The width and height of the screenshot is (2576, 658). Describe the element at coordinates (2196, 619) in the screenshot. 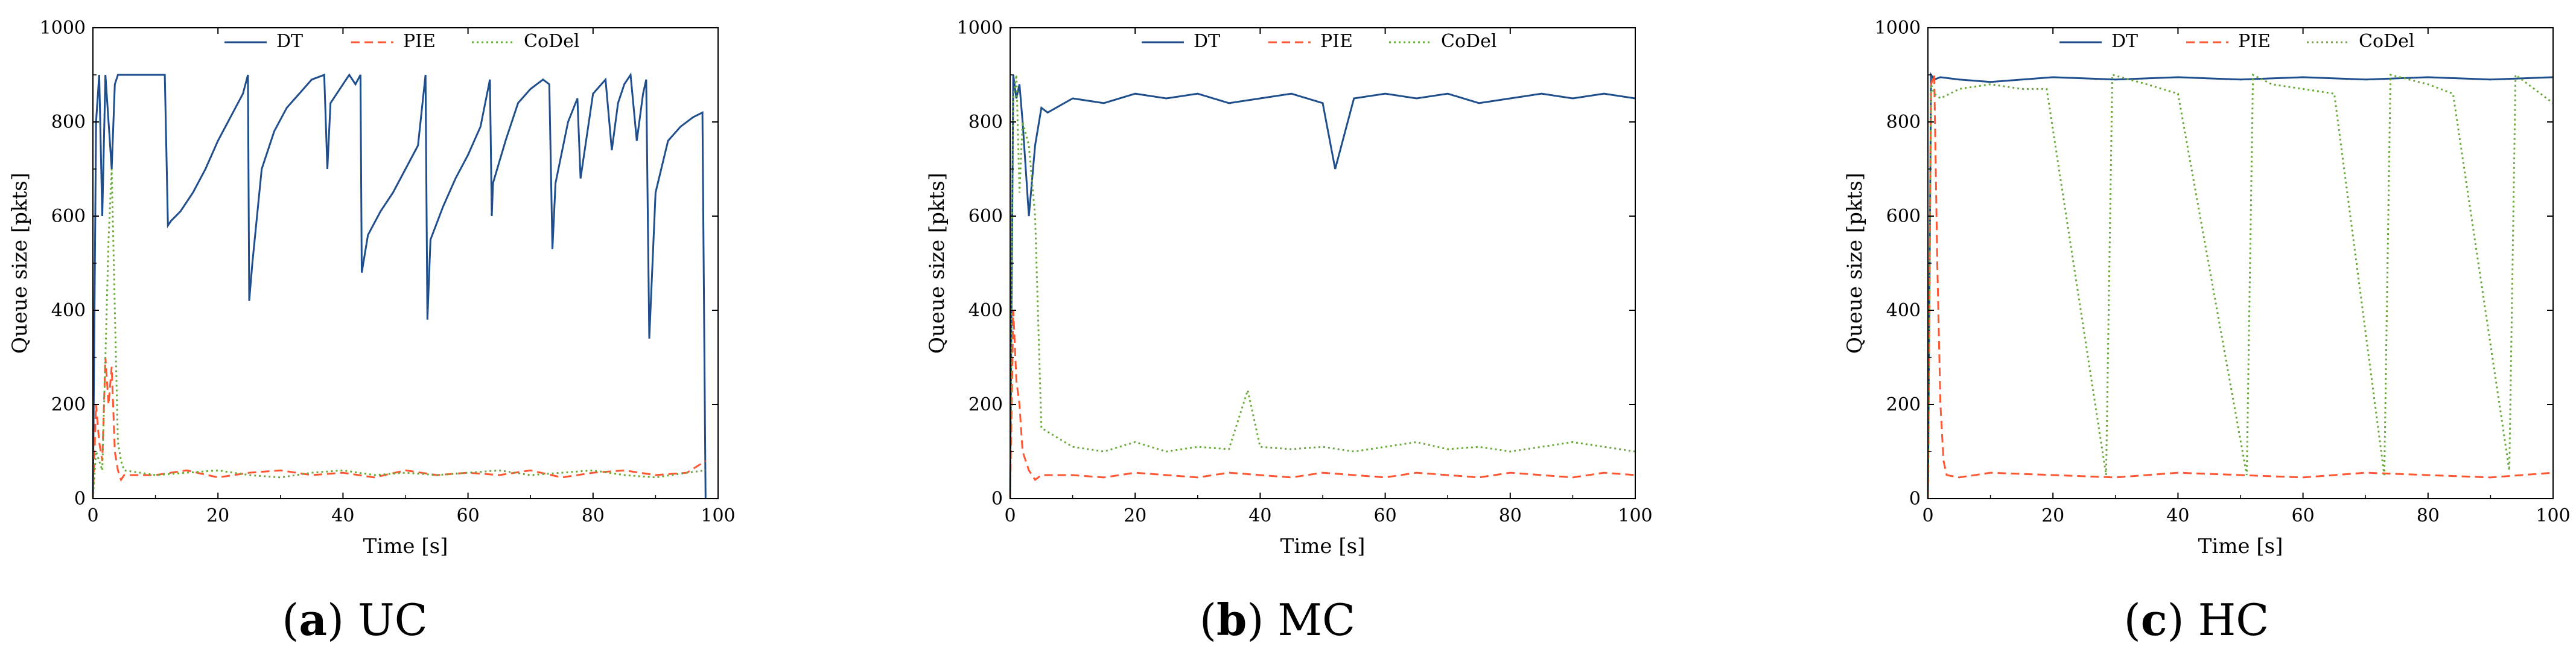

I see `caption-c: (c) HC` at that location.